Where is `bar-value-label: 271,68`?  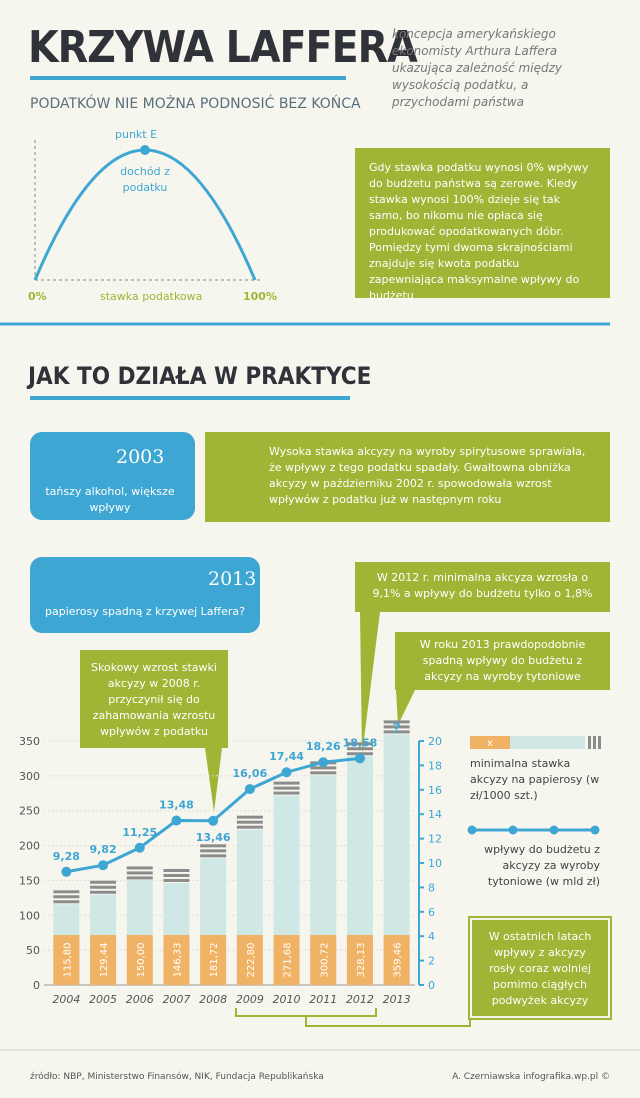 bar-value-label: 271,68 is located at coordinates (288, 960).